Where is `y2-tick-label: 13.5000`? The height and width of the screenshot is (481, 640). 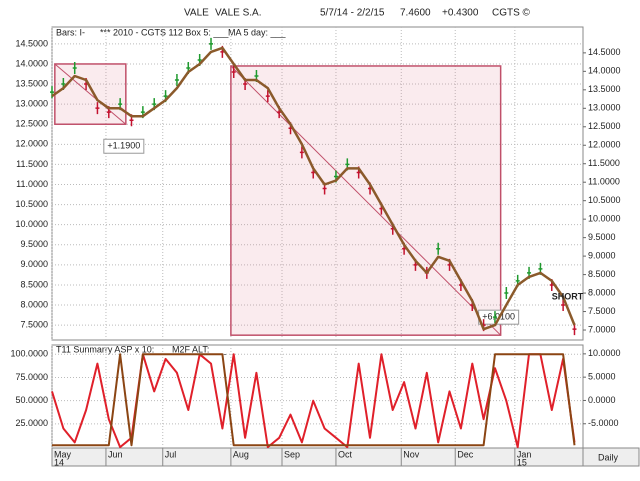
y2-tick-label: 13.5000 is located at coordinates (604, 89).